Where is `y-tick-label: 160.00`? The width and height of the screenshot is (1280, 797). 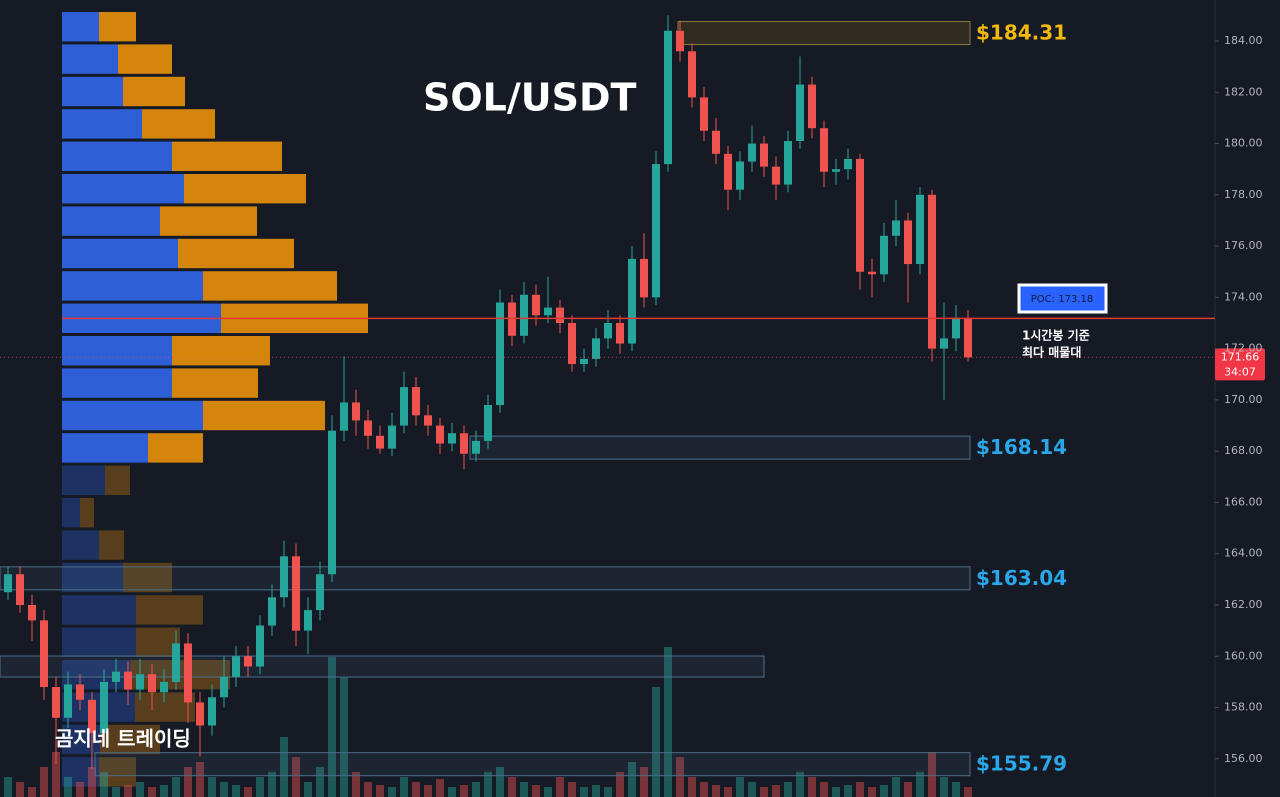 y-tick-label: 160.00 is located at coordinates (1243, 655).